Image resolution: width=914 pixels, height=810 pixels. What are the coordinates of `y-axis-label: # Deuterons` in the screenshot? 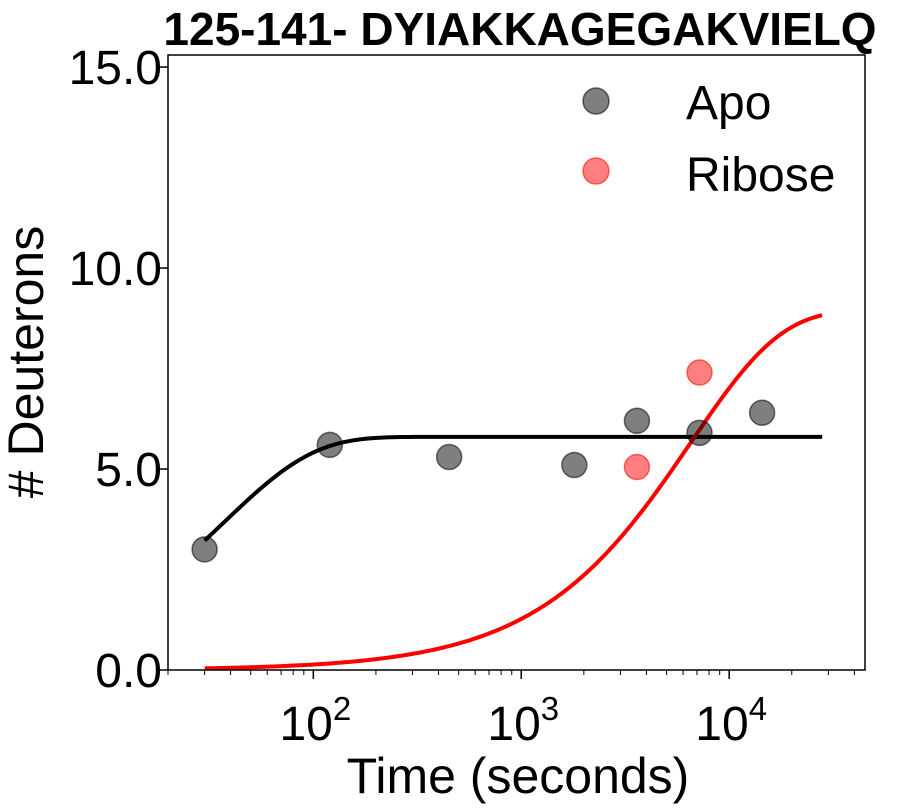 It's located at (27, 362).